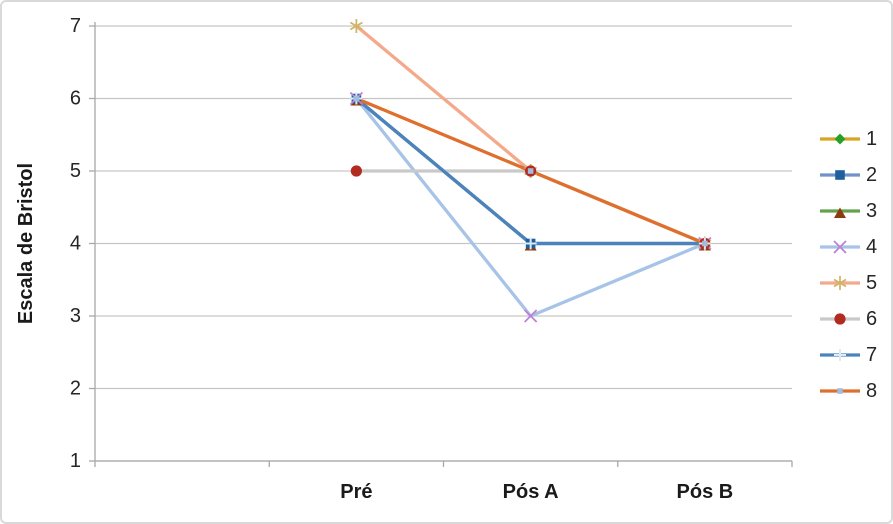 The width and height of the screenshot is (893, 524). I want to click on legend-label: 1, so click(871, 139).